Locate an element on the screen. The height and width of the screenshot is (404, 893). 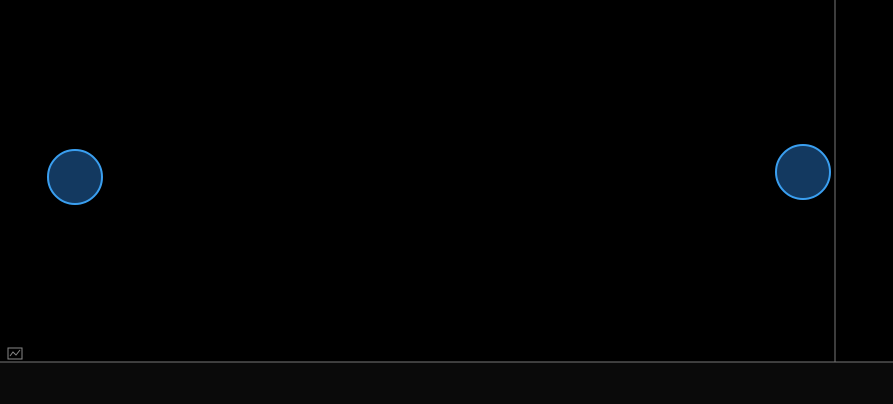
chart-icon-glyph is located at coordinates (15, 353).